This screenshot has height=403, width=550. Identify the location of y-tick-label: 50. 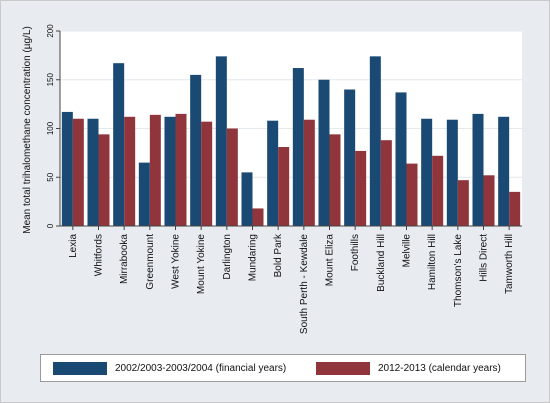
(50, 176).